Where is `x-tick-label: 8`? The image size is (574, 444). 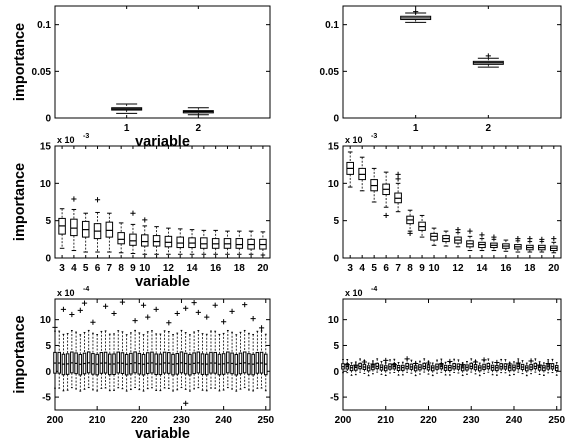
x-tick-label: 8 is located at coordinates (410, 268).